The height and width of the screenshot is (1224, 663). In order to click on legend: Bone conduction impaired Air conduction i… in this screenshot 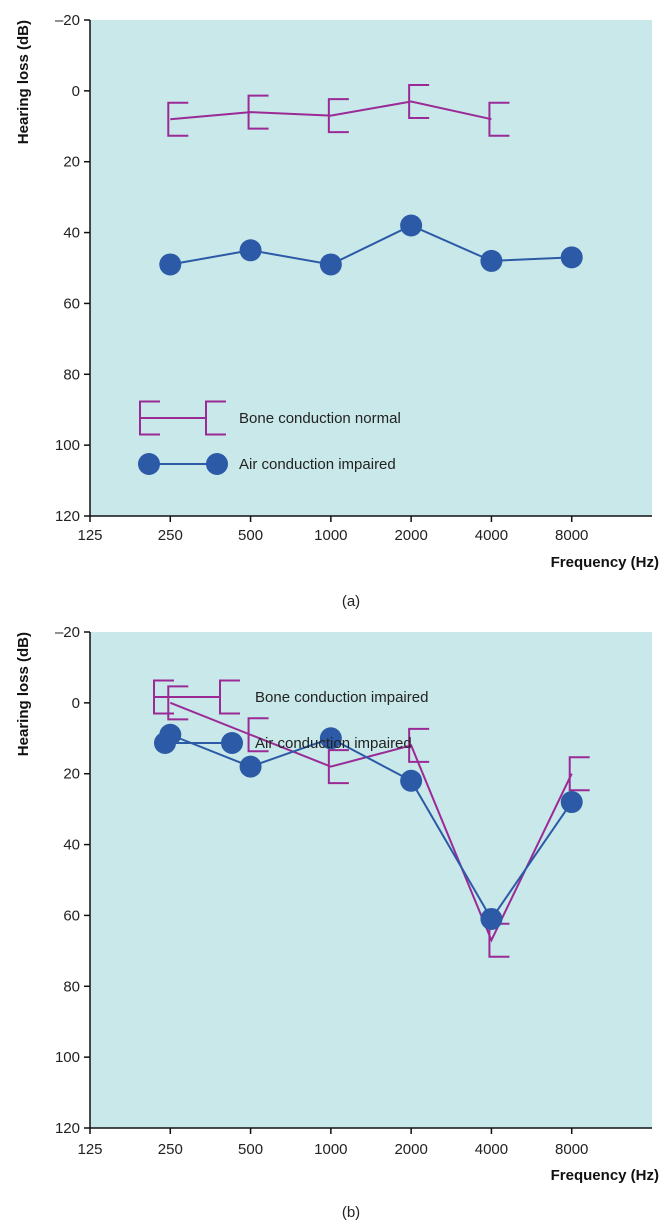, I will do `click(290, 716)`.